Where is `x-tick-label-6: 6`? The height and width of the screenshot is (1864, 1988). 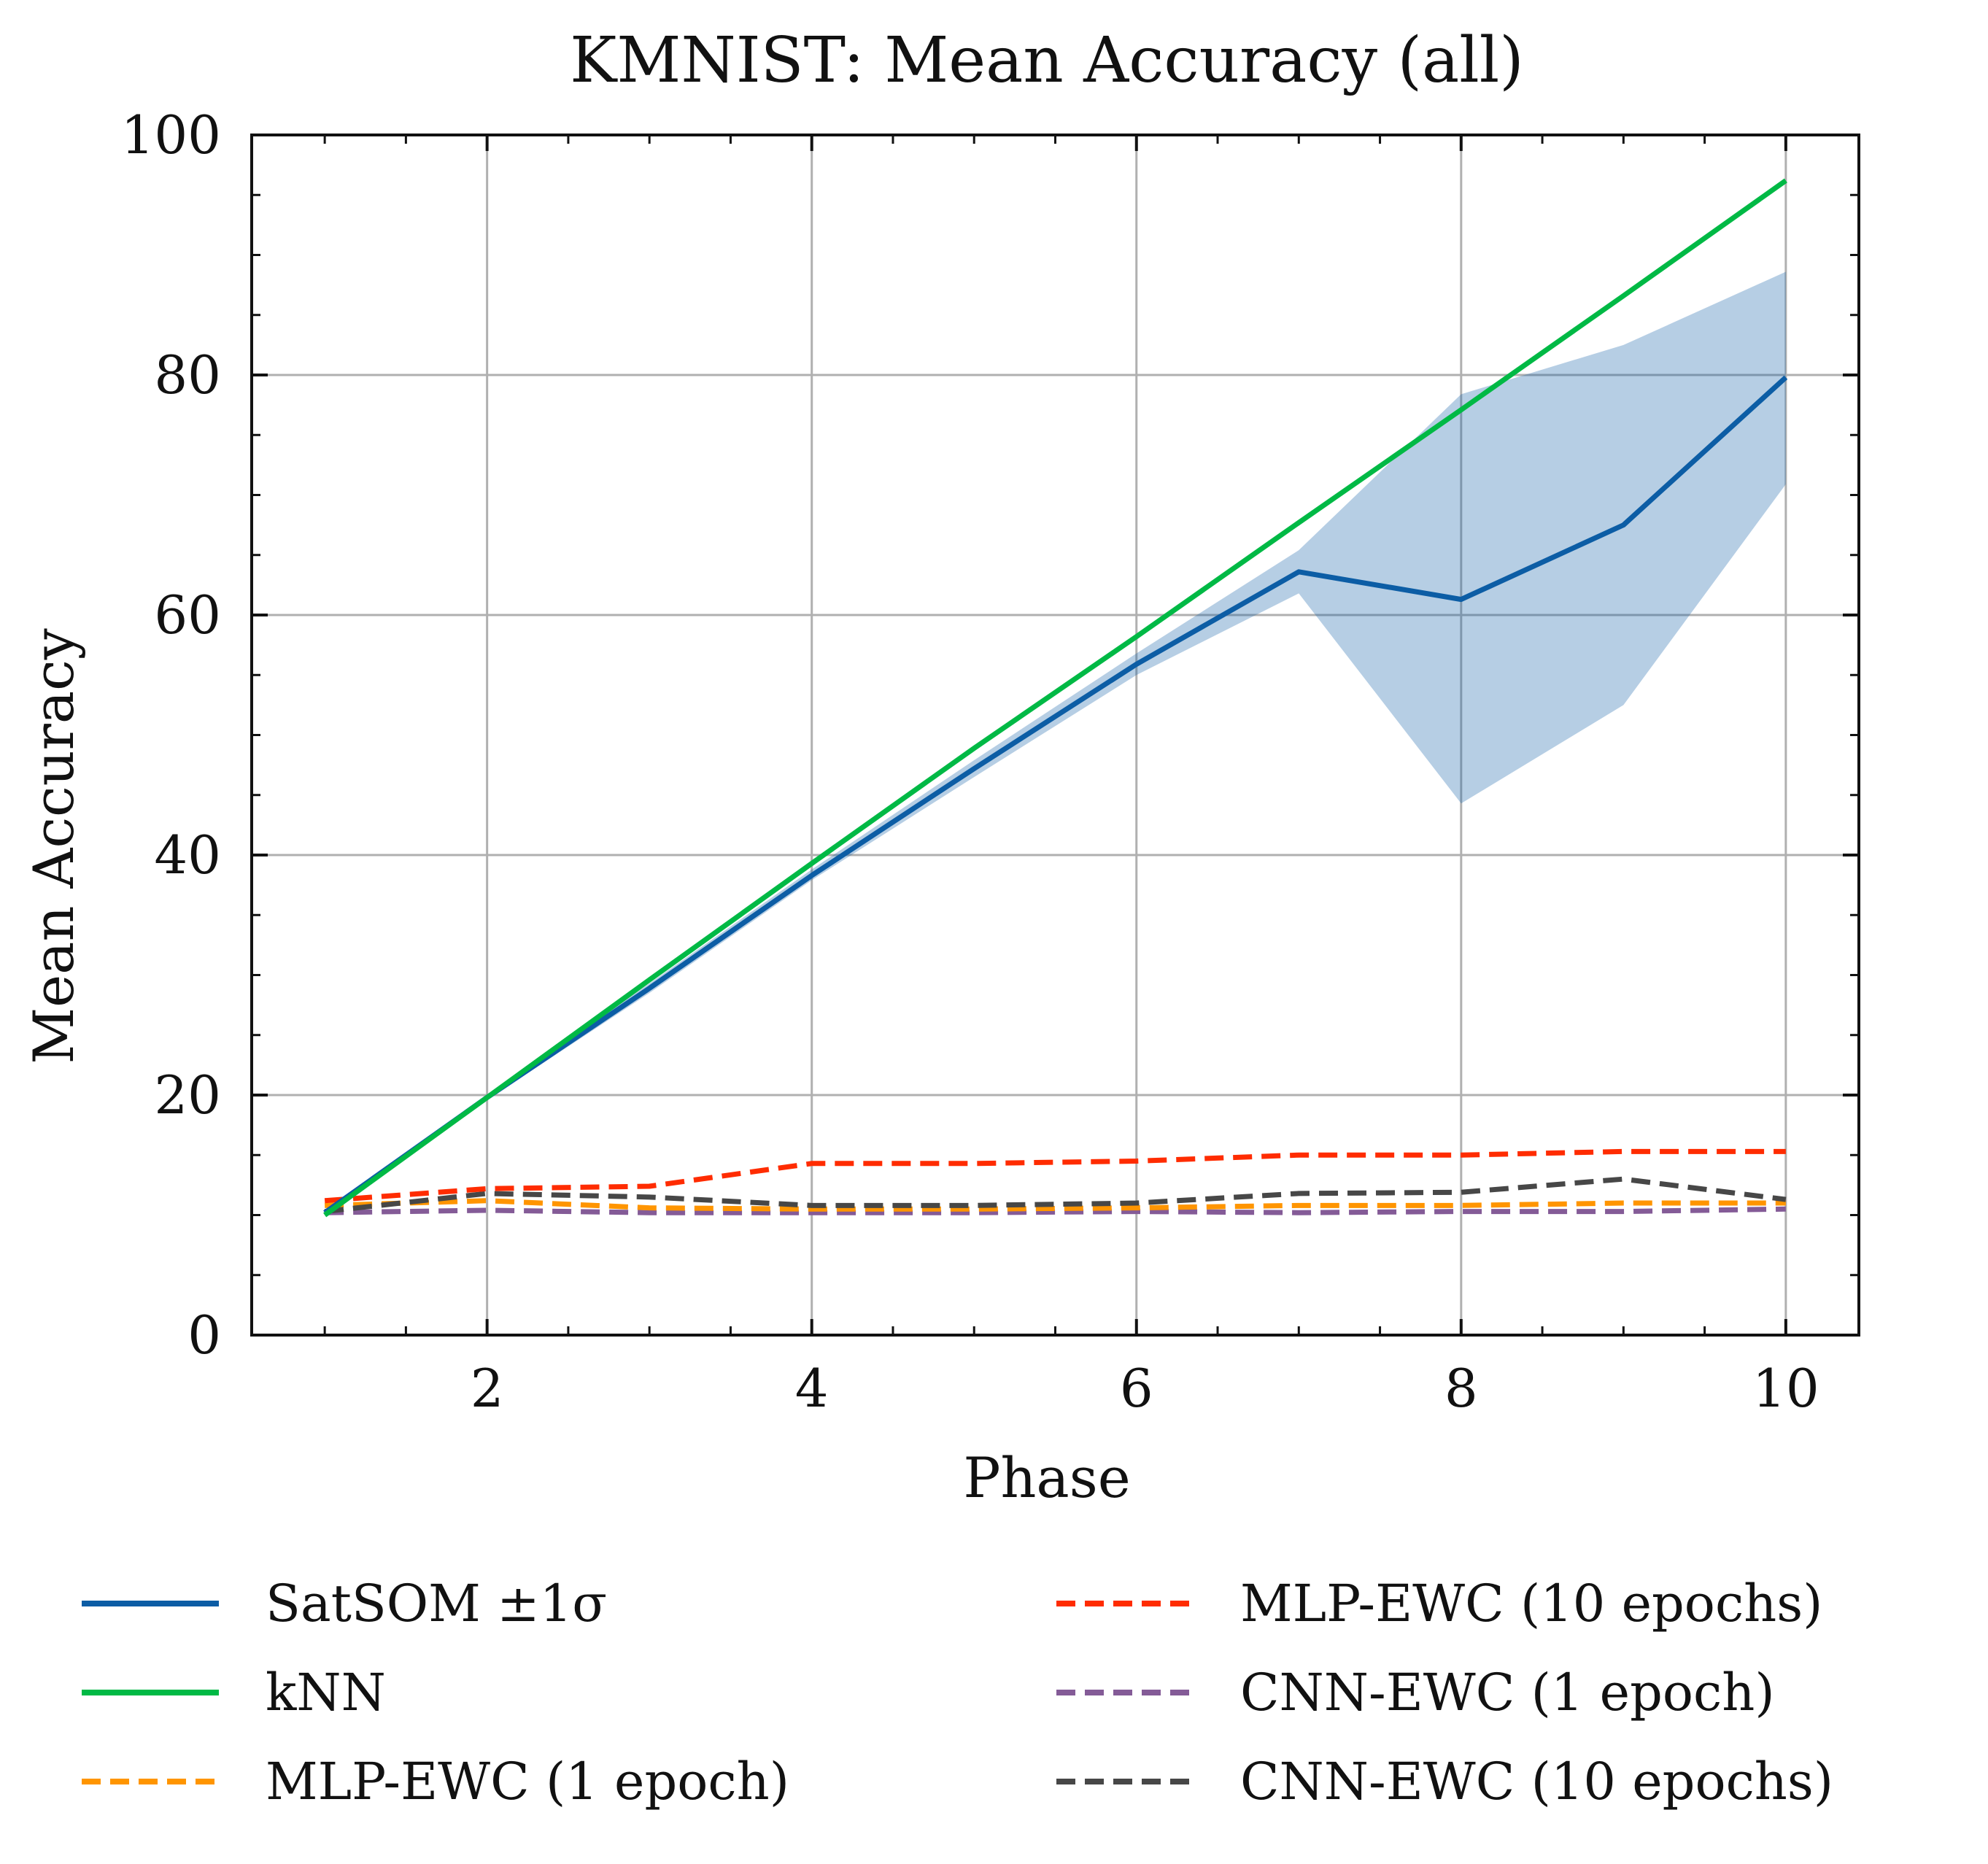
x-tick-label-6: 6 is located at coordinates (1136, 1388).